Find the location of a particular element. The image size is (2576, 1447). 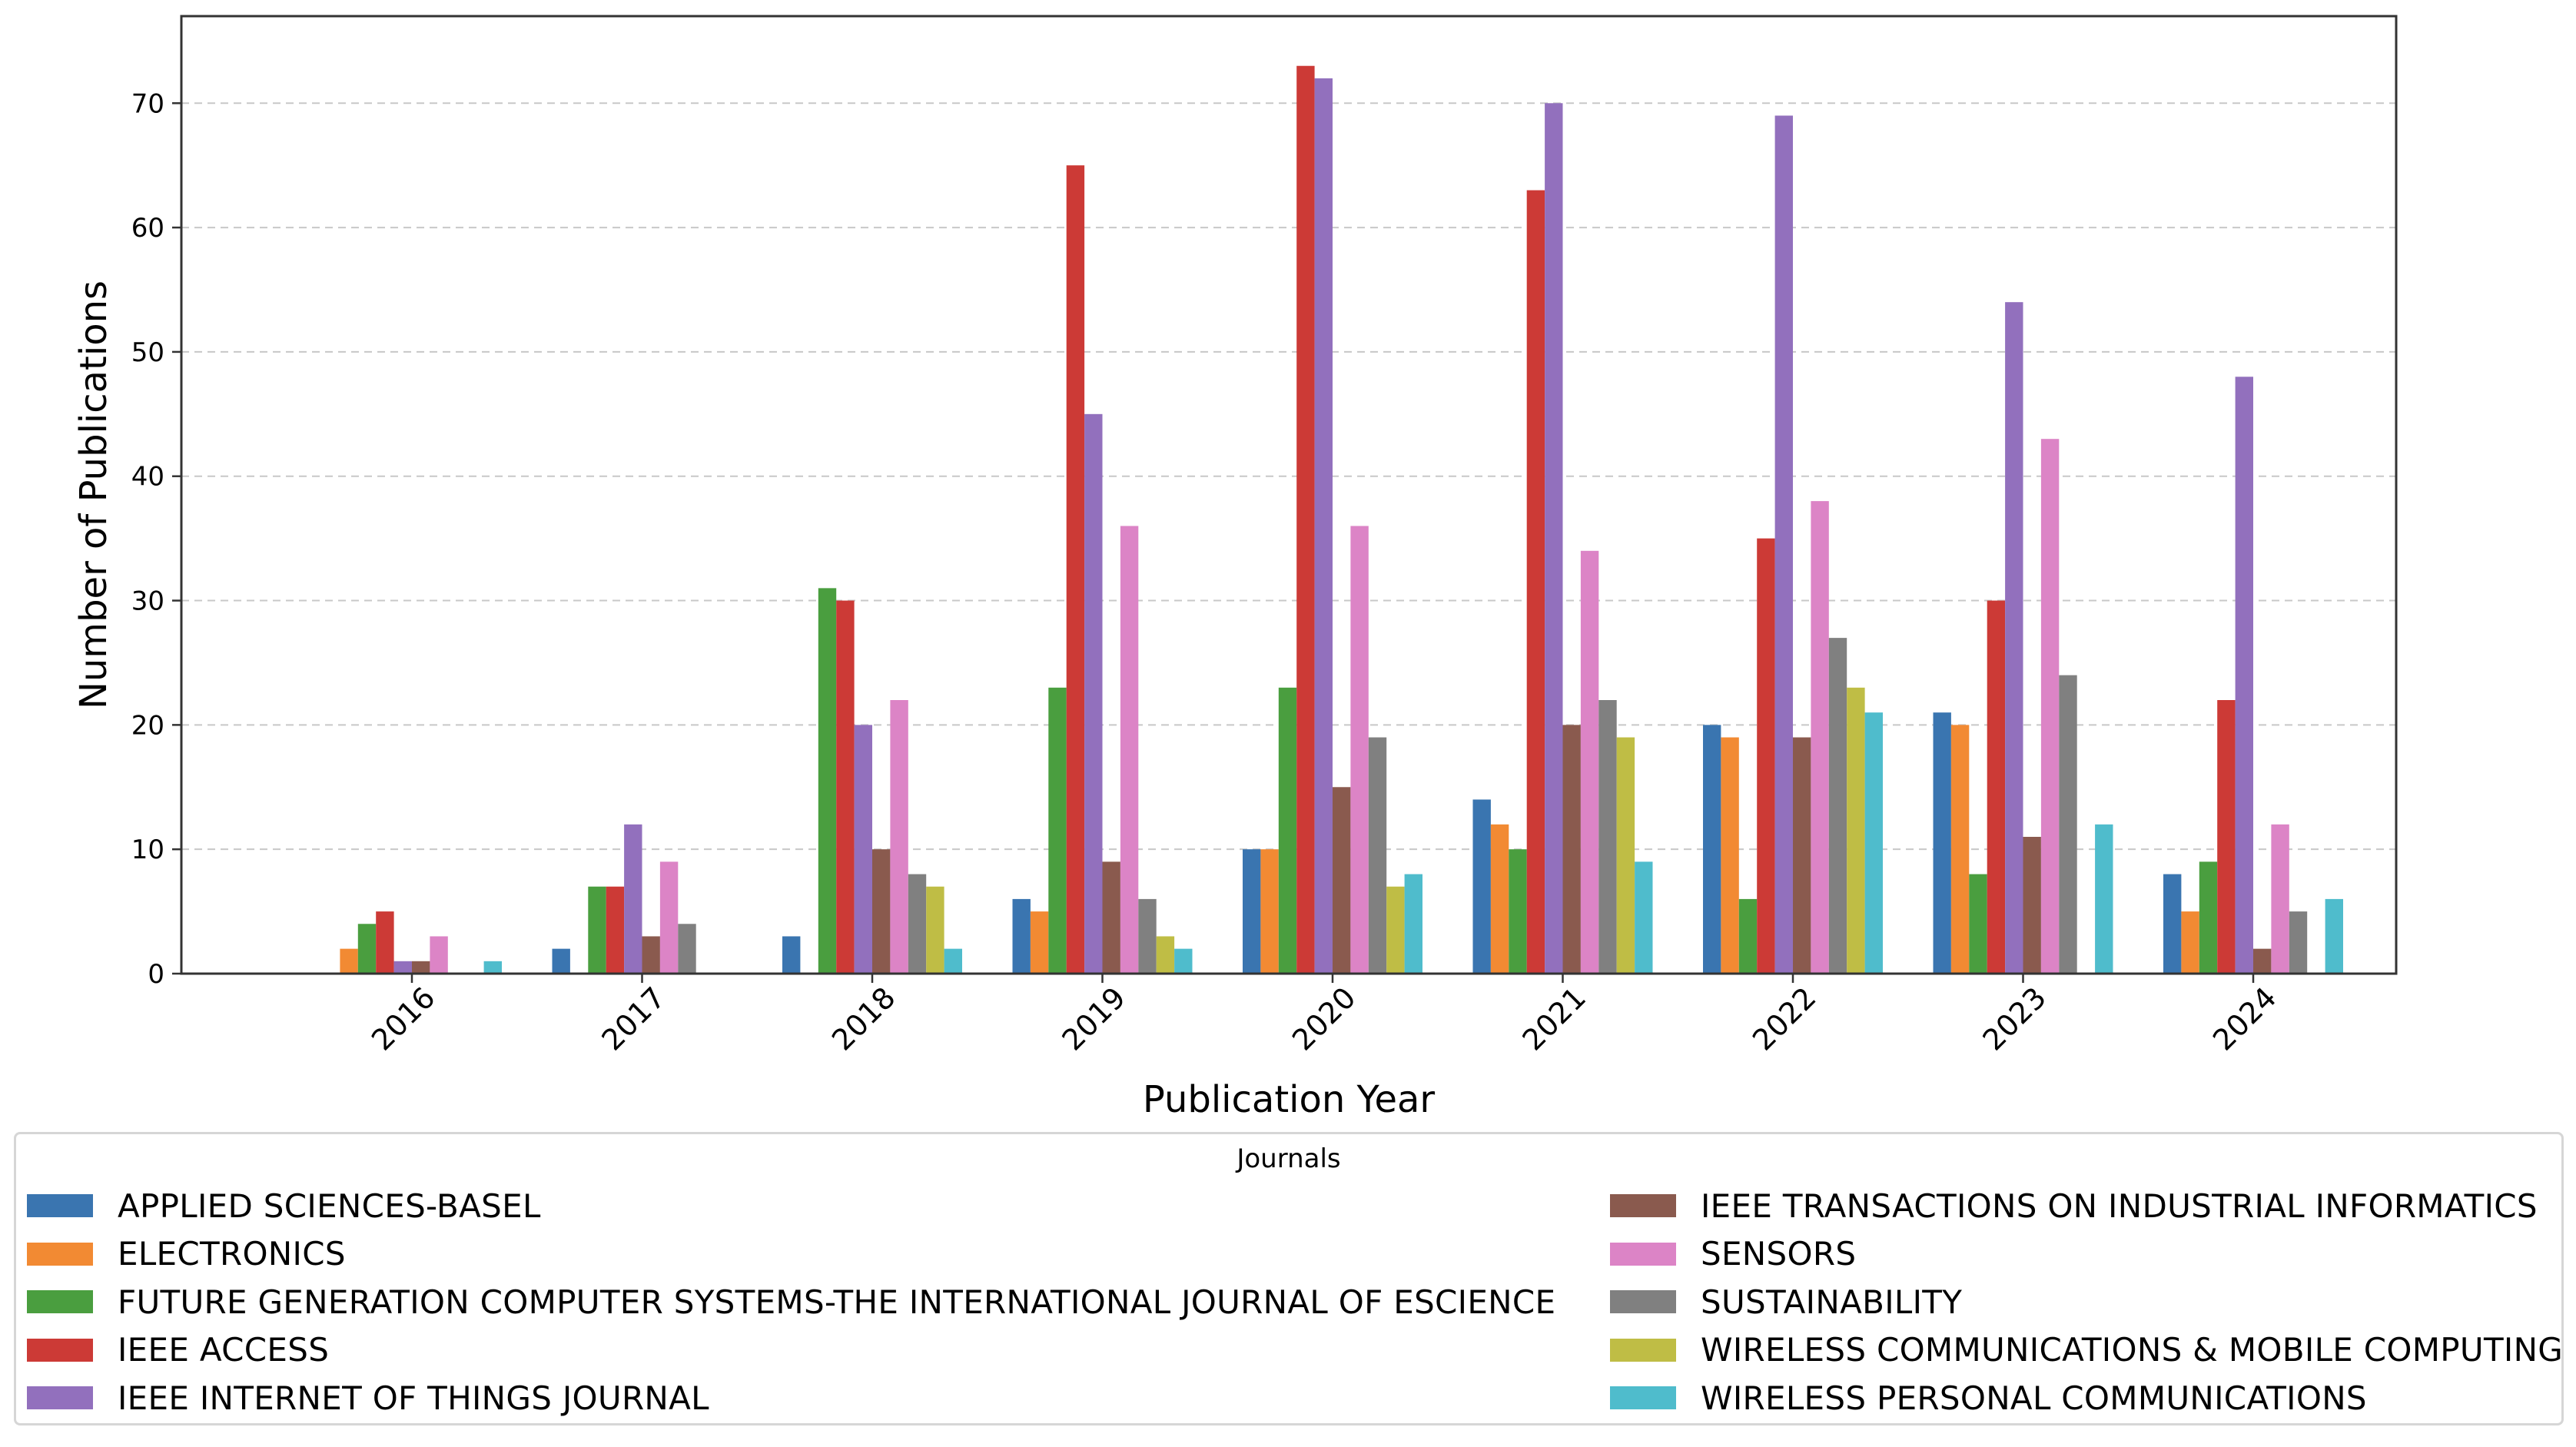

legend-label: IEEE INTERNET OF THINGS JOURNAL is located at coordinates (413, 1398).